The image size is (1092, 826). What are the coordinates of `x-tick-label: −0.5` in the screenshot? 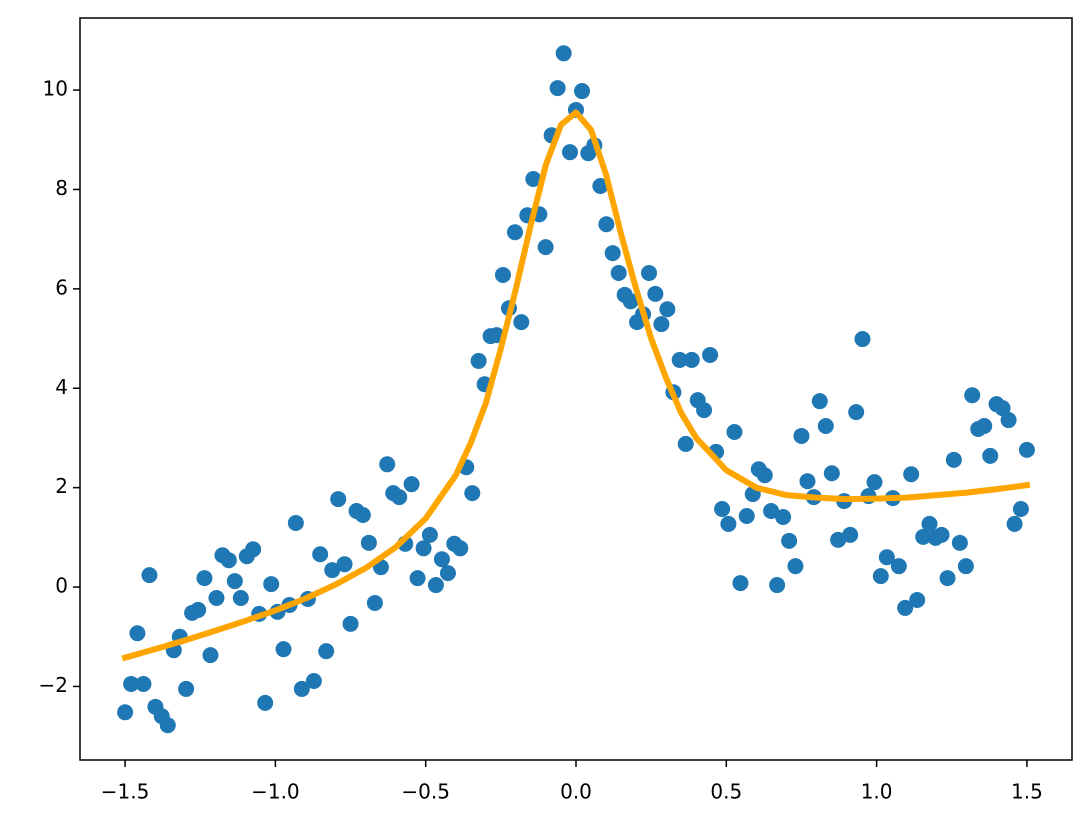 It's located at (425, 792).